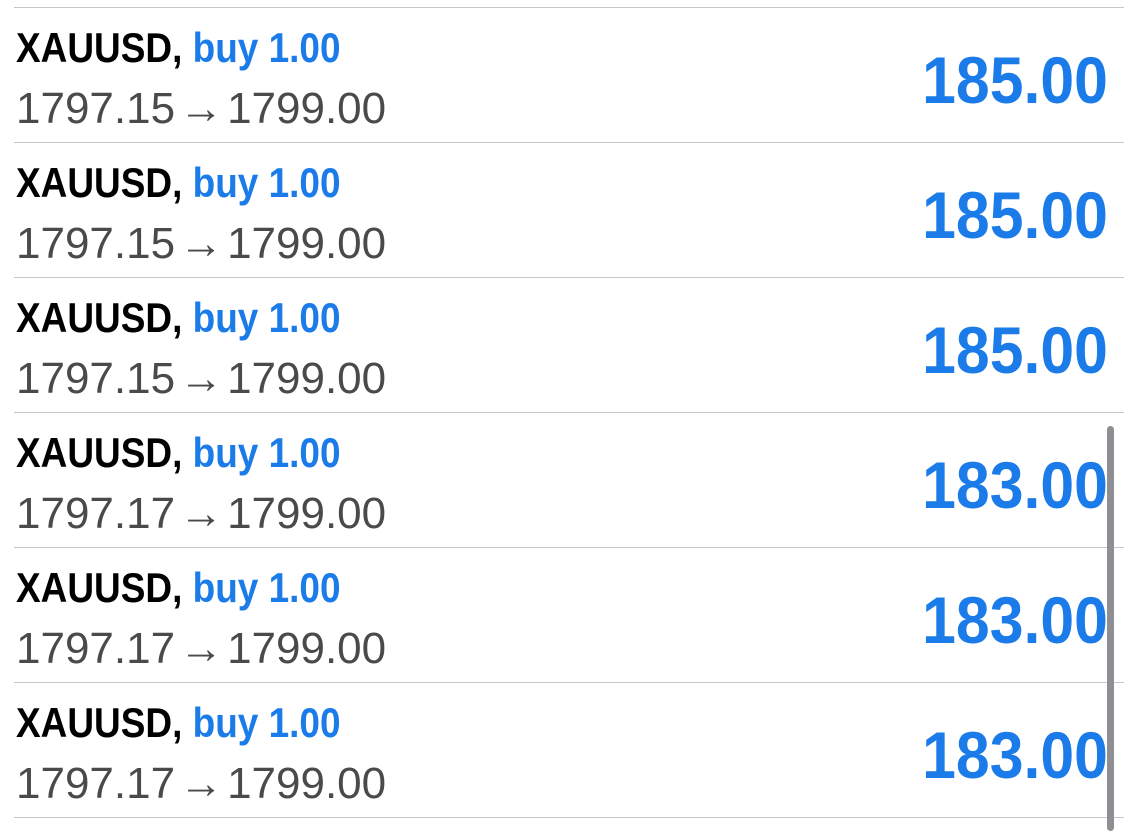 Image resolution: width=1124 pixels, height=831 pixels. What do you see at coordinates (569, 7) in the screenshot?
I see `list-top-divider` at bounding box center [569, 7].